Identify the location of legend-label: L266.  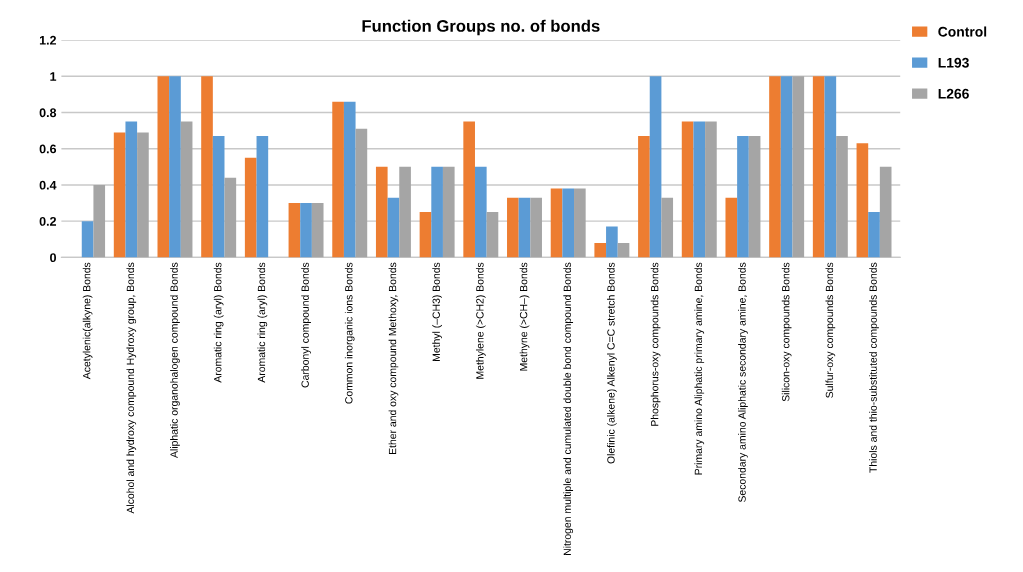
(953, 93).